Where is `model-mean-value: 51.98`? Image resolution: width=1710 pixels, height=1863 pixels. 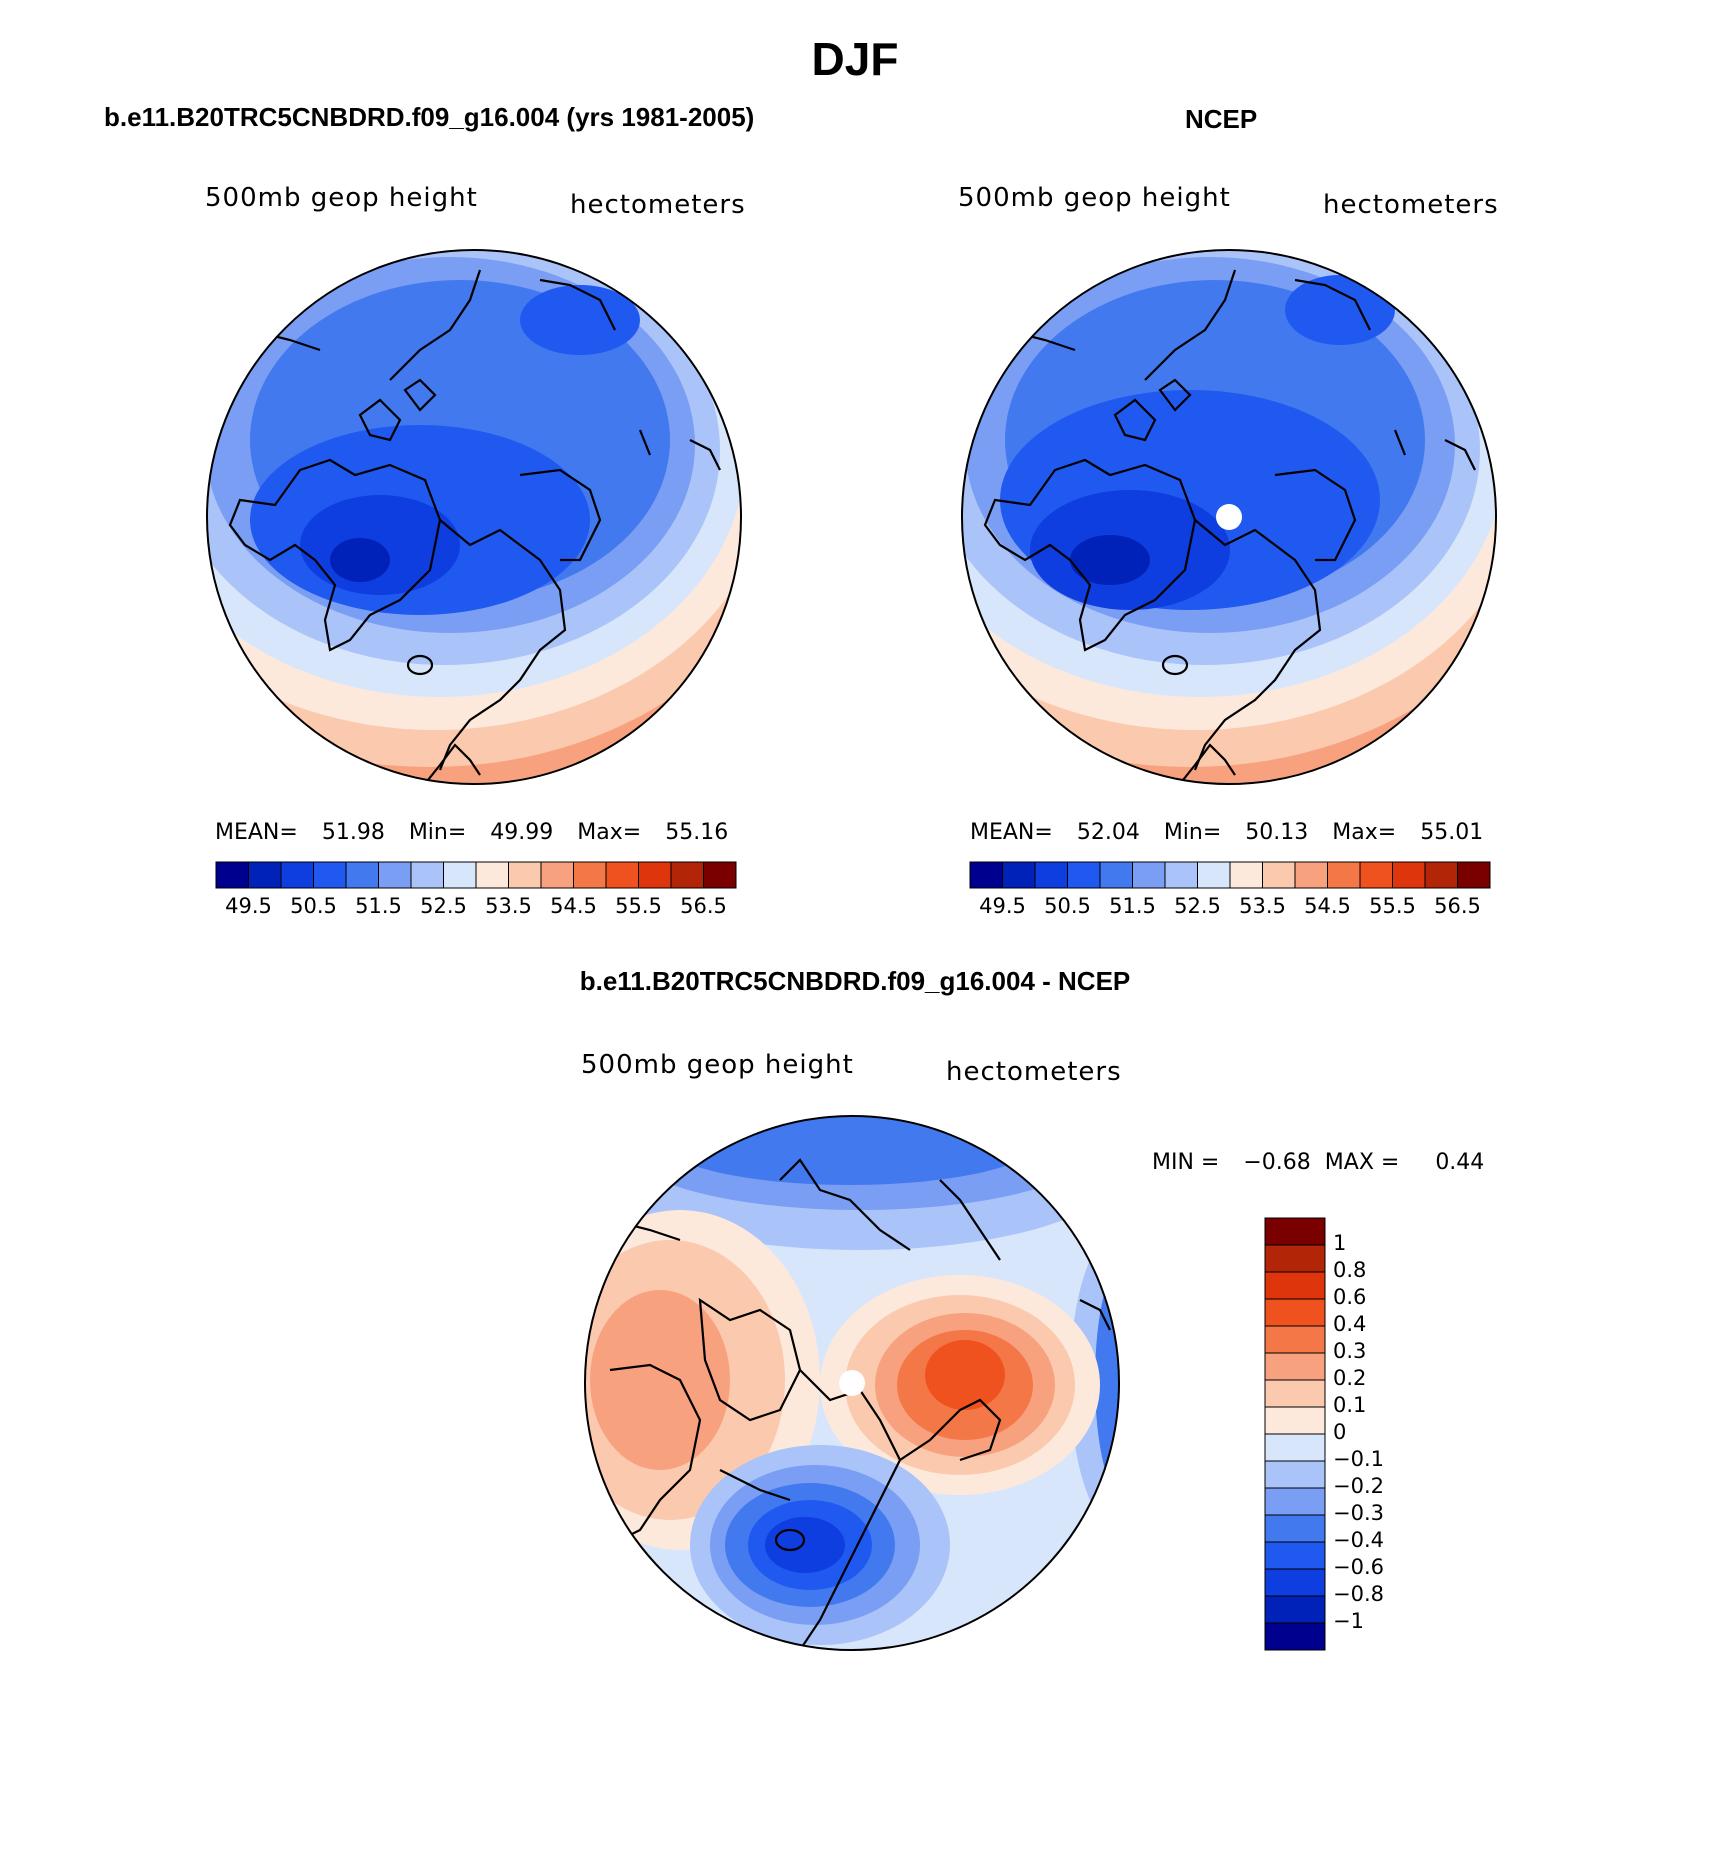 model-mean-value: 51.98 is located at coordinates (353, 832).